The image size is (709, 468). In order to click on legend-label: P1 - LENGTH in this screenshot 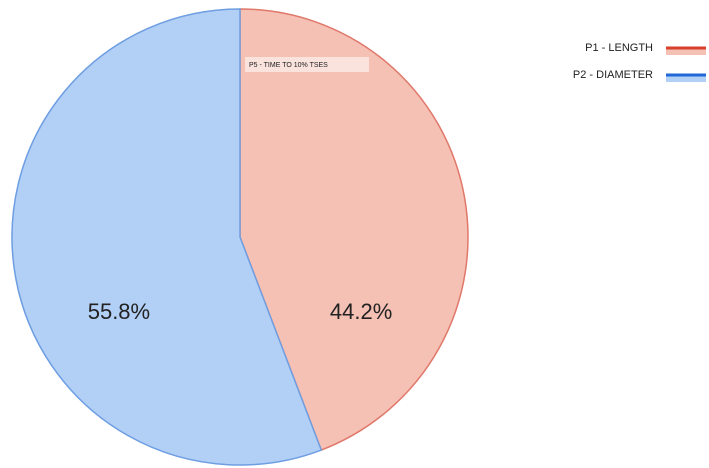, I will do `click(619, 48)`.